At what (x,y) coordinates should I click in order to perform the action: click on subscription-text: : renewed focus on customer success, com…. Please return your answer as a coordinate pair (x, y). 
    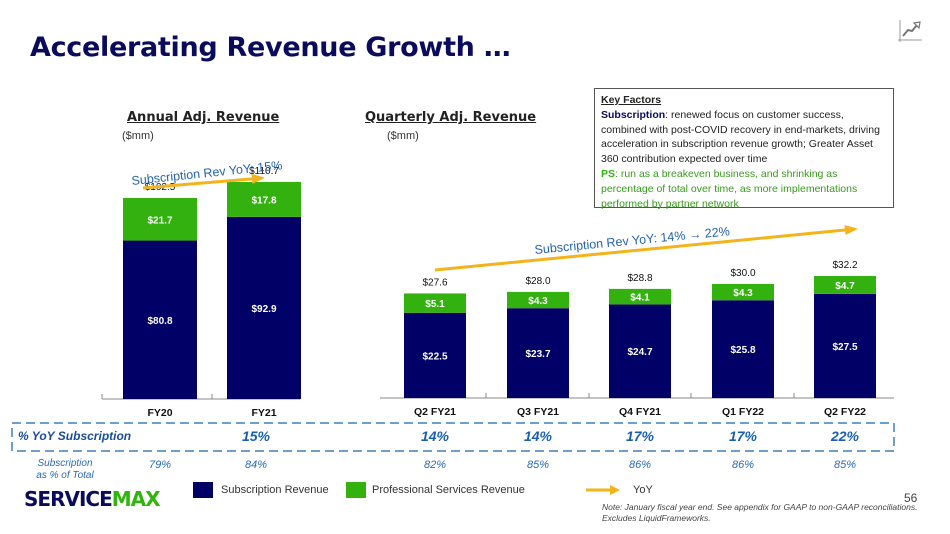
    Looking at the image, I should click on (740, 137).